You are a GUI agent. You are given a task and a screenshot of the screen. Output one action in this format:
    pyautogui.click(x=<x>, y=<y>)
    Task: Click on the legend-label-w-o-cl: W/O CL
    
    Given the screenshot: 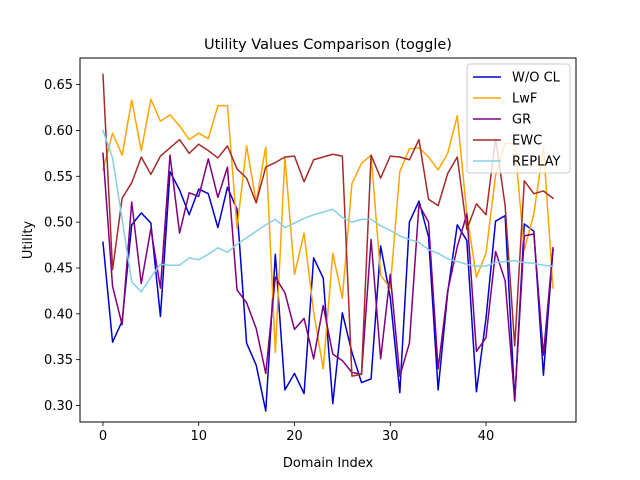 What is the action you would take?
    pyautogui.click(x=536, y=78)
    